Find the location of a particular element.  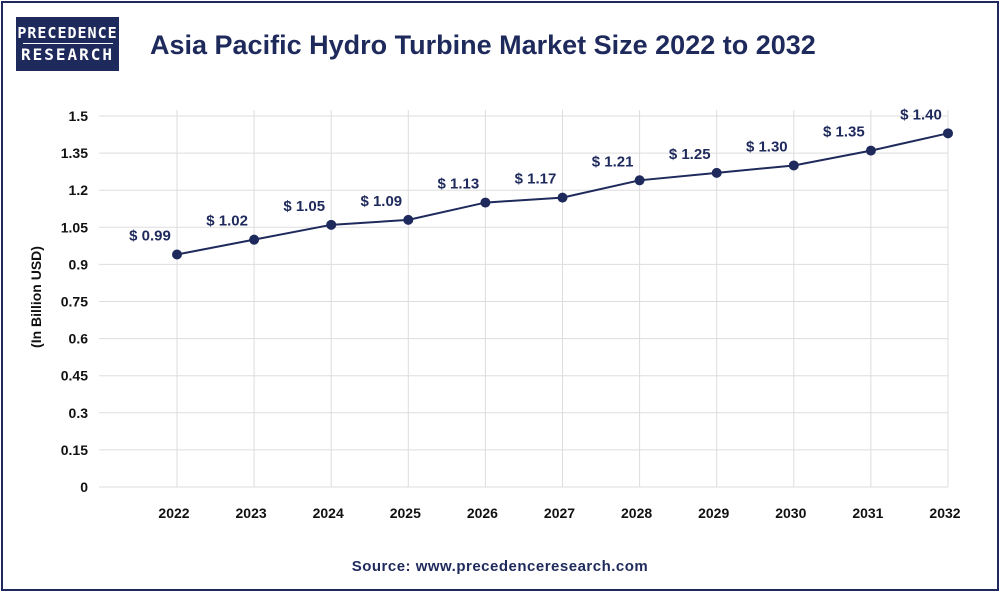

x-tick-label: 2022 is located at coordinates (173, 513).